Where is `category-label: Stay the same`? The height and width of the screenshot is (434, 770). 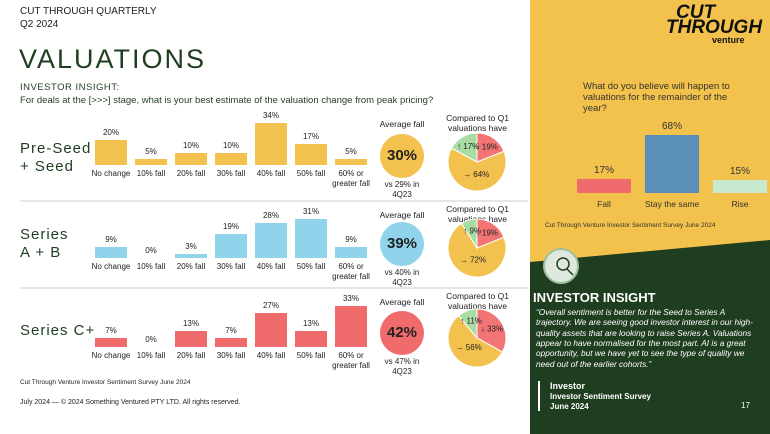 category-label: Stay the same is located at coordinates (672, 204).